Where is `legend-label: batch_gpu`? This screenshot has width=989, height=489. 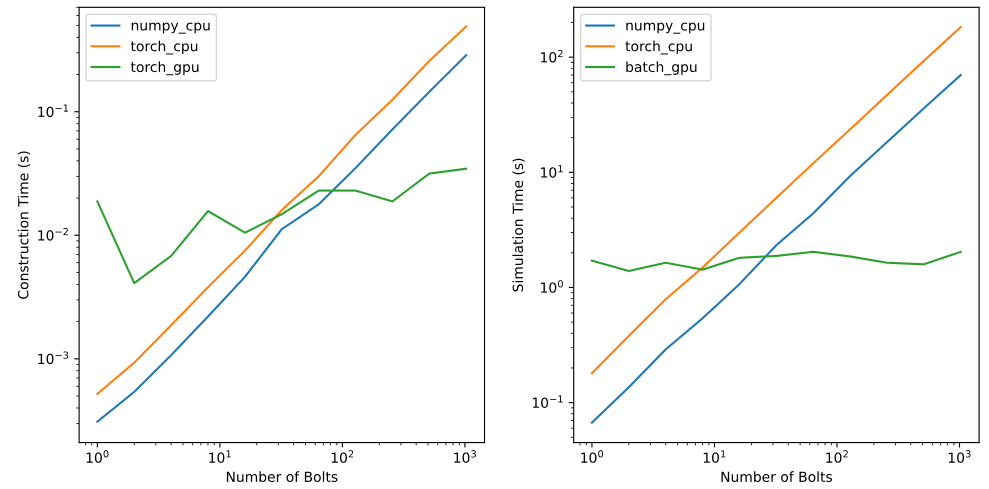
legend-label: batch_gpu is located at coordinates (661, 68).